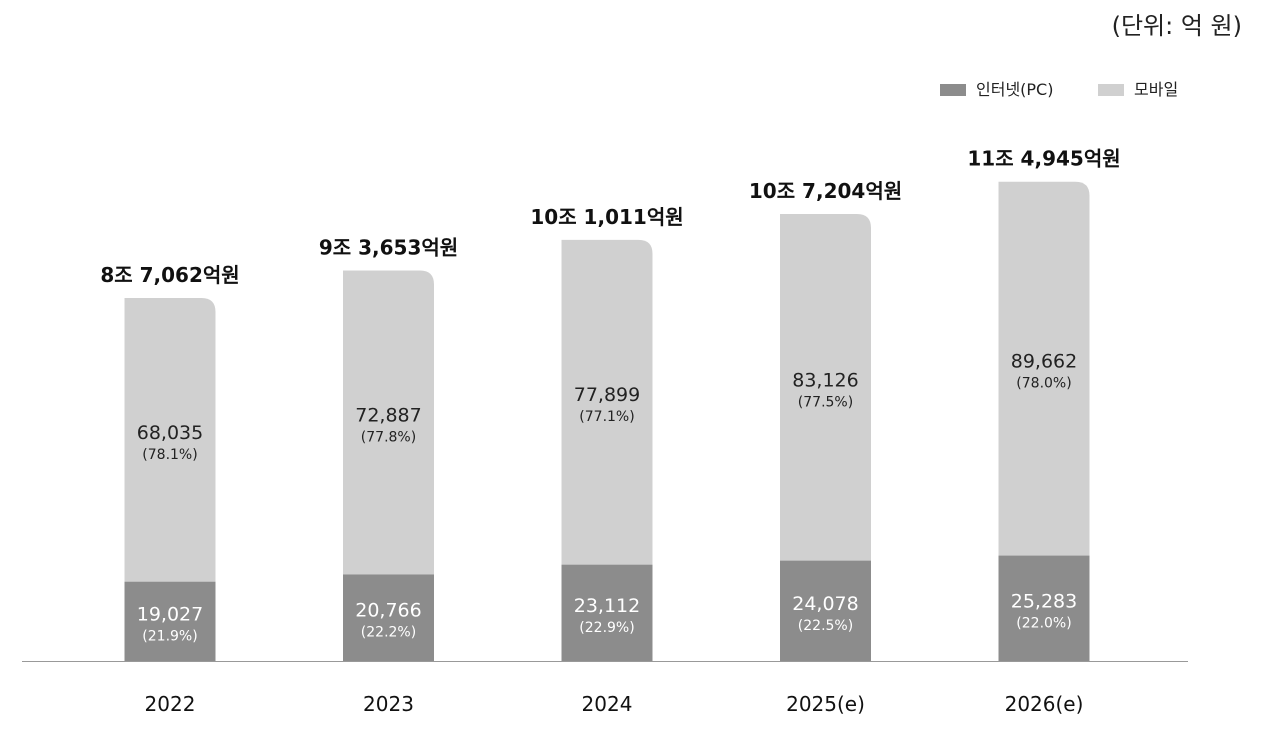 Image resolution: width=1264 pixels, height=742 pixels. What do you see at coordinates (1043, 623) in the screenshot?
I see `pc-pct-label: (22.0%)` at bounding box center [1043, 623].